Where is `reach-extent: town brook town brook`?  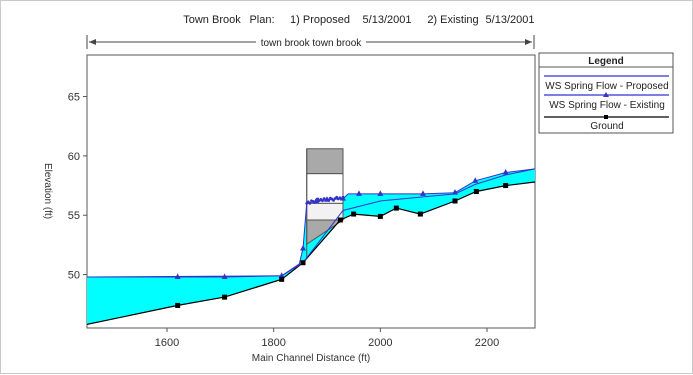 reach-extent: town brook town brook is located at coordinates (310, 42).